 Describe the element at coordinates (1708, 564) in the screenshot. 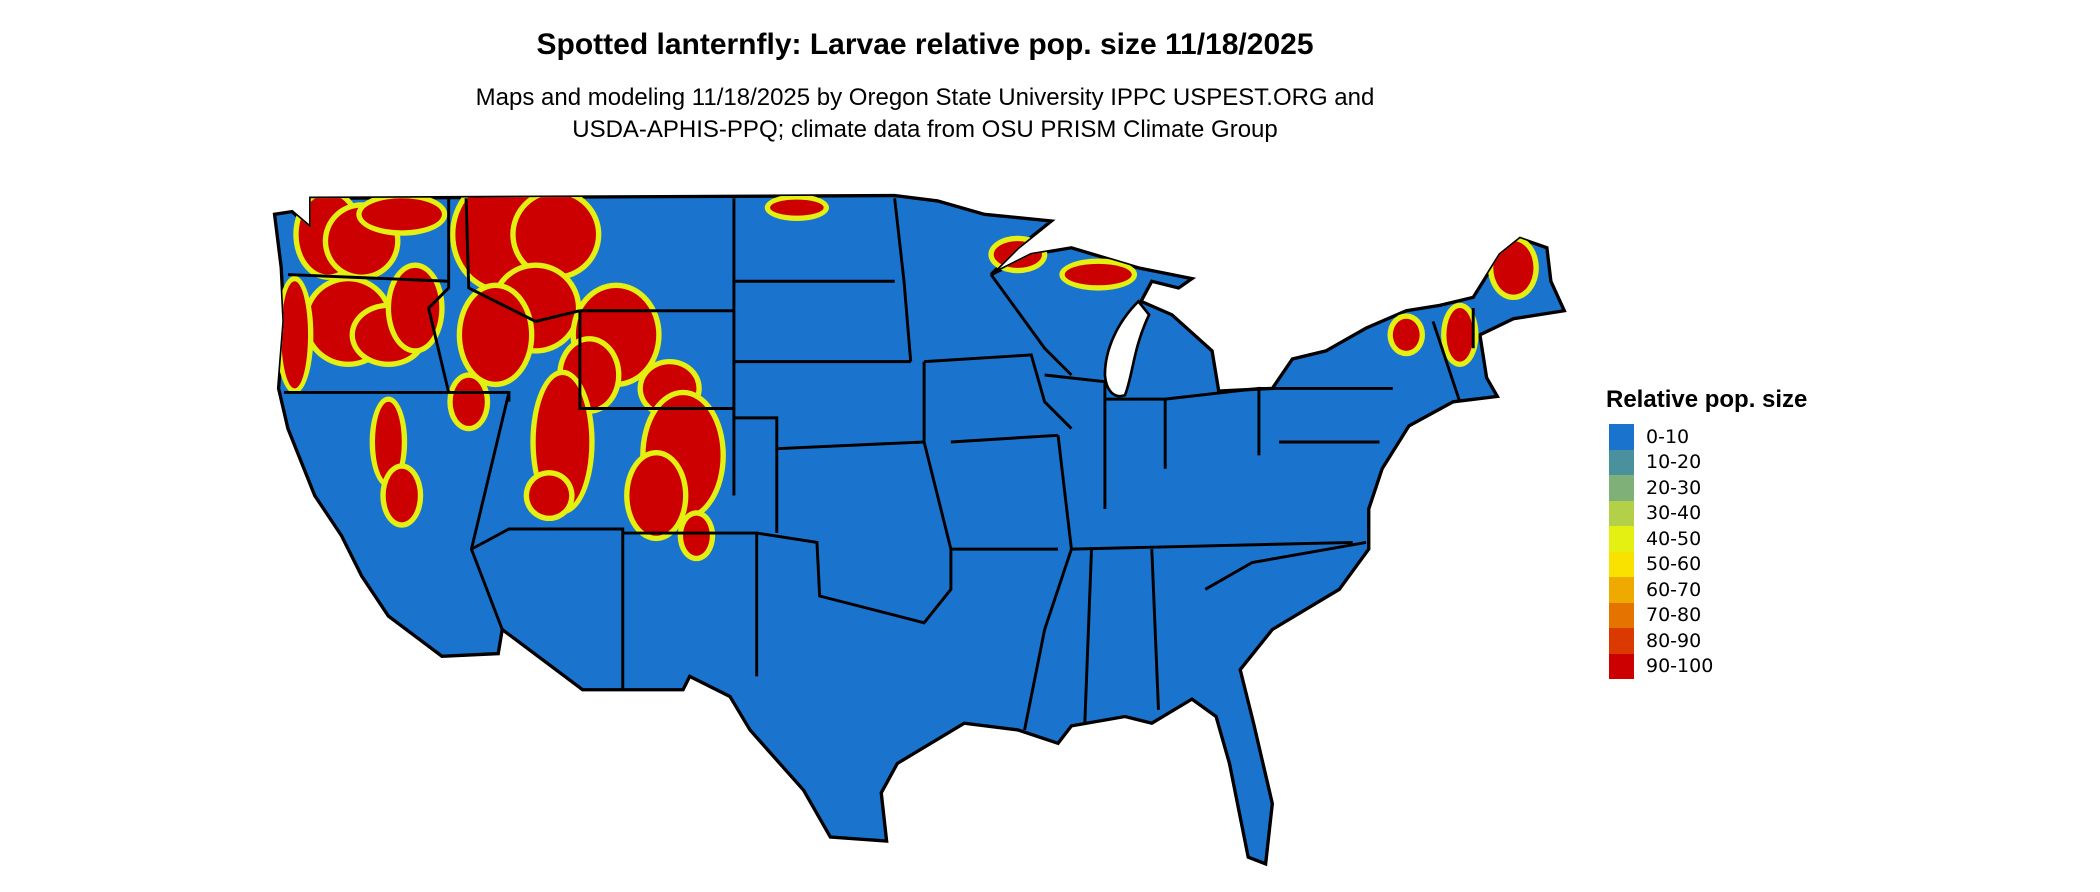

I see `legend-item: 50-60` at that location.